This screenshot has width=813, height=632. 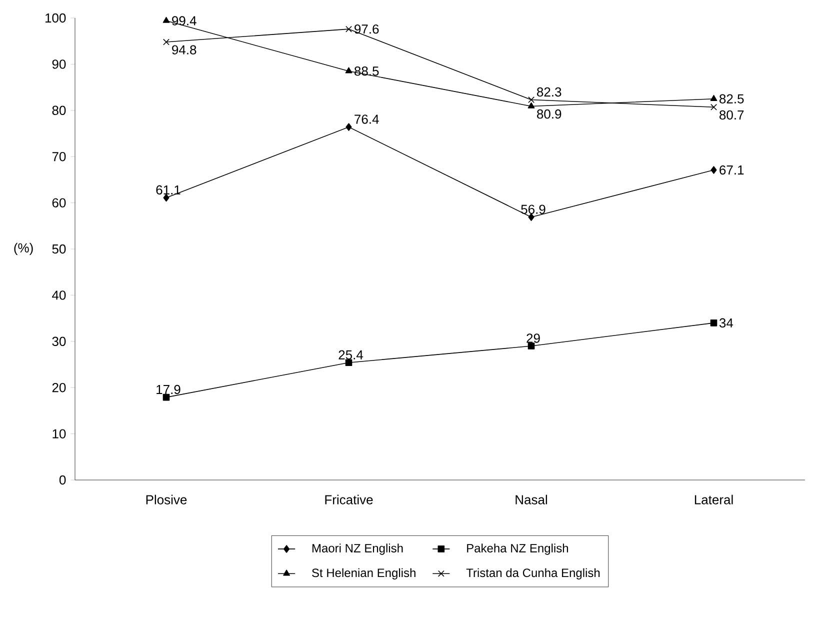 What do you see at coordinates (184, 21) in the screenshot?
I see `data-label: 99.4` at bounding box center [184, 21].